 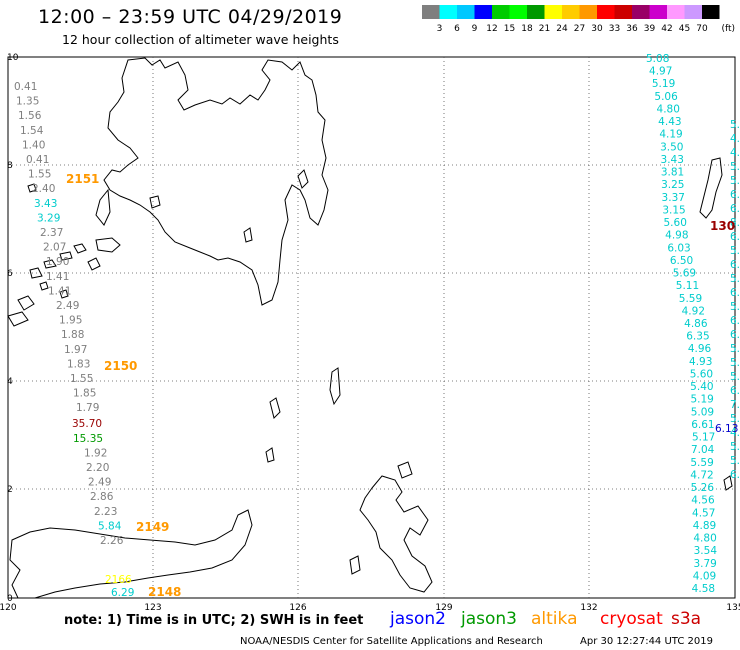 I want to click on value-label: 15.35, so click(x=88, y=439).